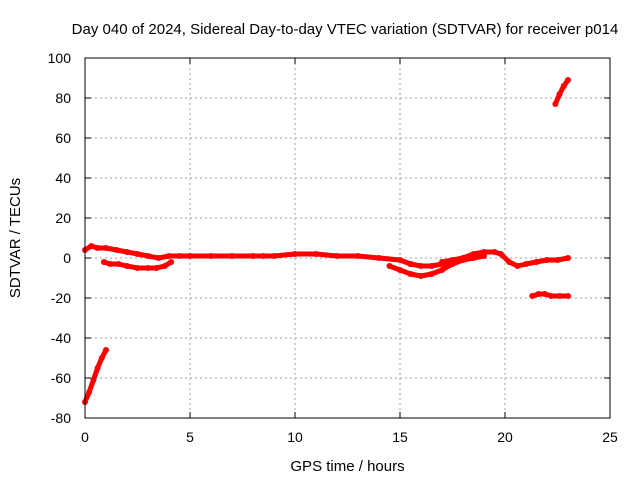 The height and width of the screenshot is (480, 640). What do you see at coordinates (85, 437) in the screenshot?
I see `x-tick-label: 0` at bounding box center [85, 437].